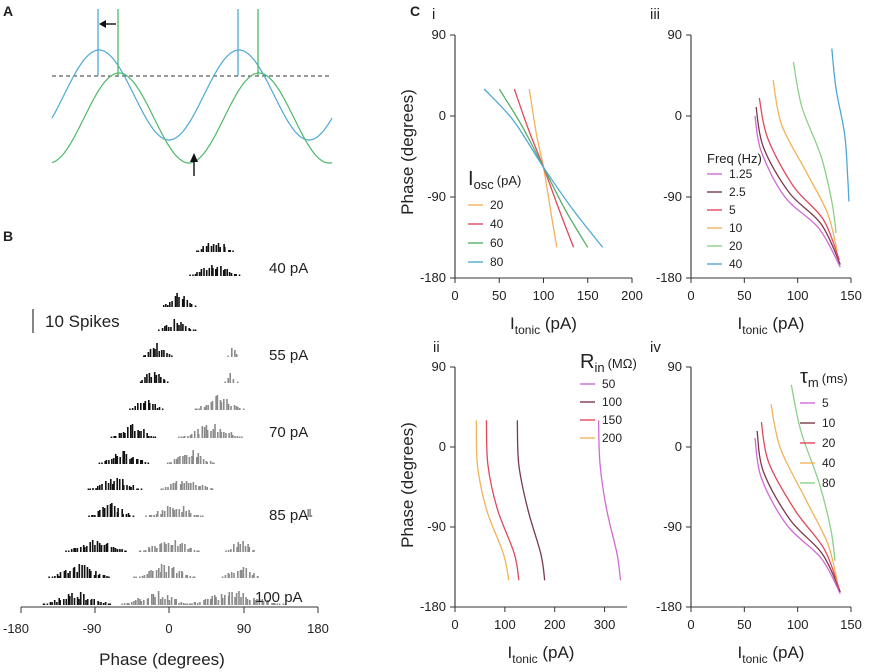  Describe the element at coordinates (732, 210) in the screenshot. I see `legend-label: 5` at that location.